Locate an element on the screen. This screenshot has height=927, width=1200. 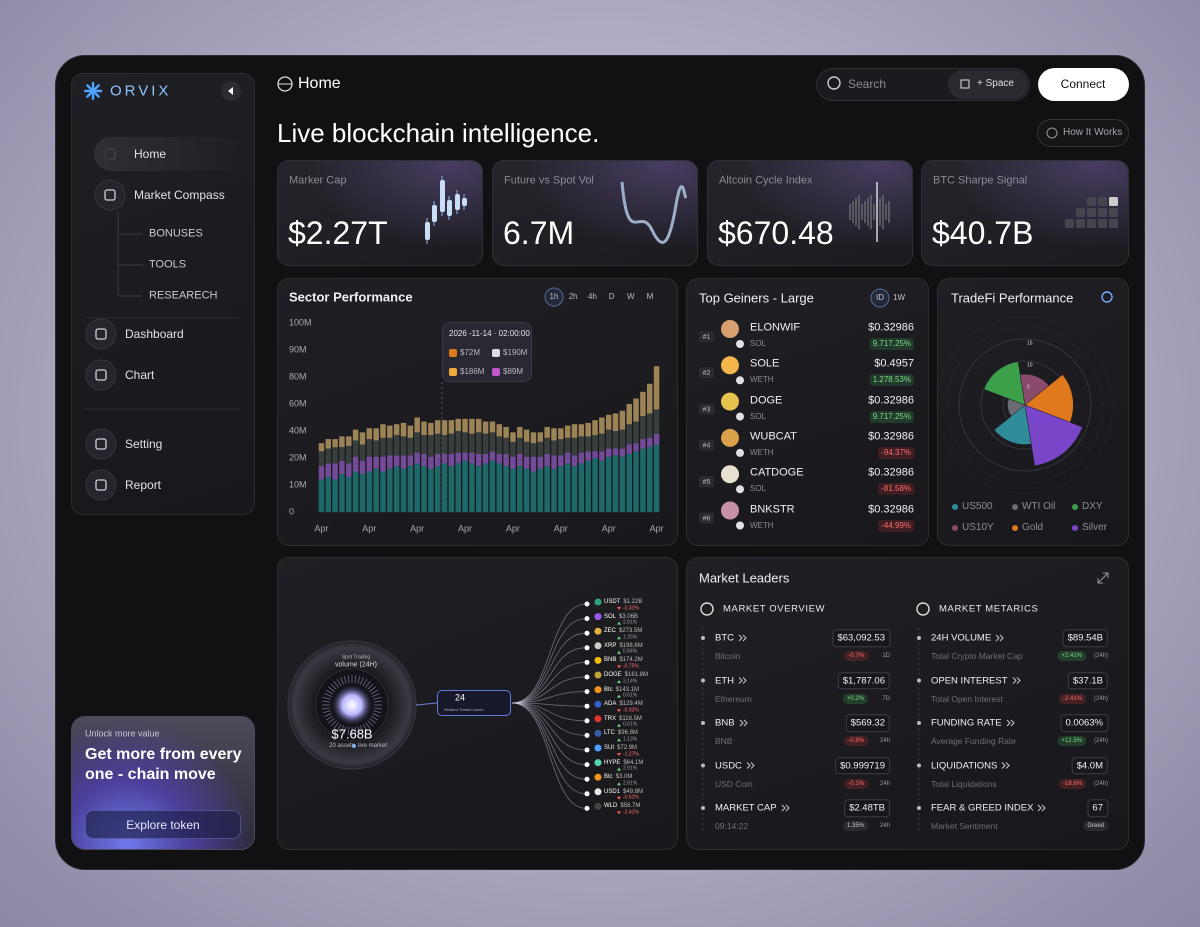
panel-icon is located at coordinates (1107, 297).